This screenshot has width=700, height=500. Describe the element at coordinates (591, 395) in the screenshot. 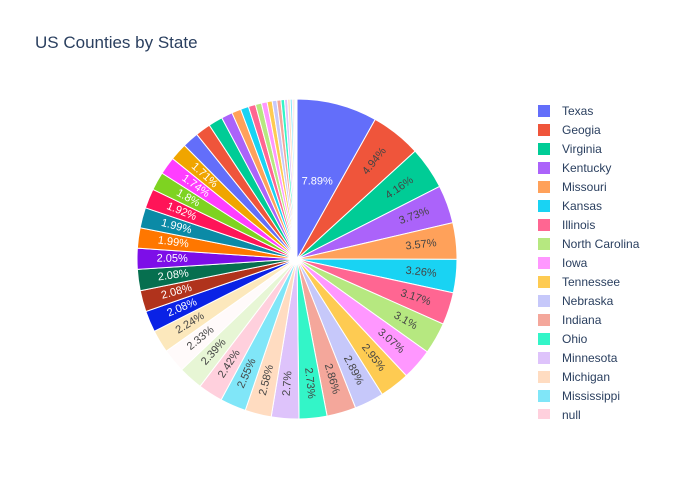

I see `legend-label: Mississippi` at that location.